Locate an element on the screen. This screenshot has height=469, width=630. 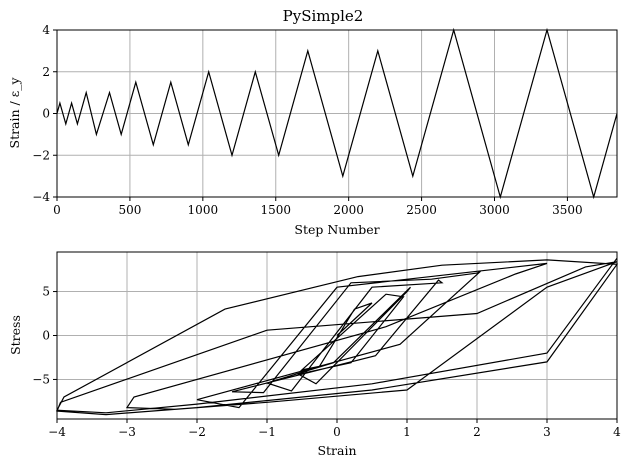
x-tick-label: 500 is located at coordinates (129, 210).